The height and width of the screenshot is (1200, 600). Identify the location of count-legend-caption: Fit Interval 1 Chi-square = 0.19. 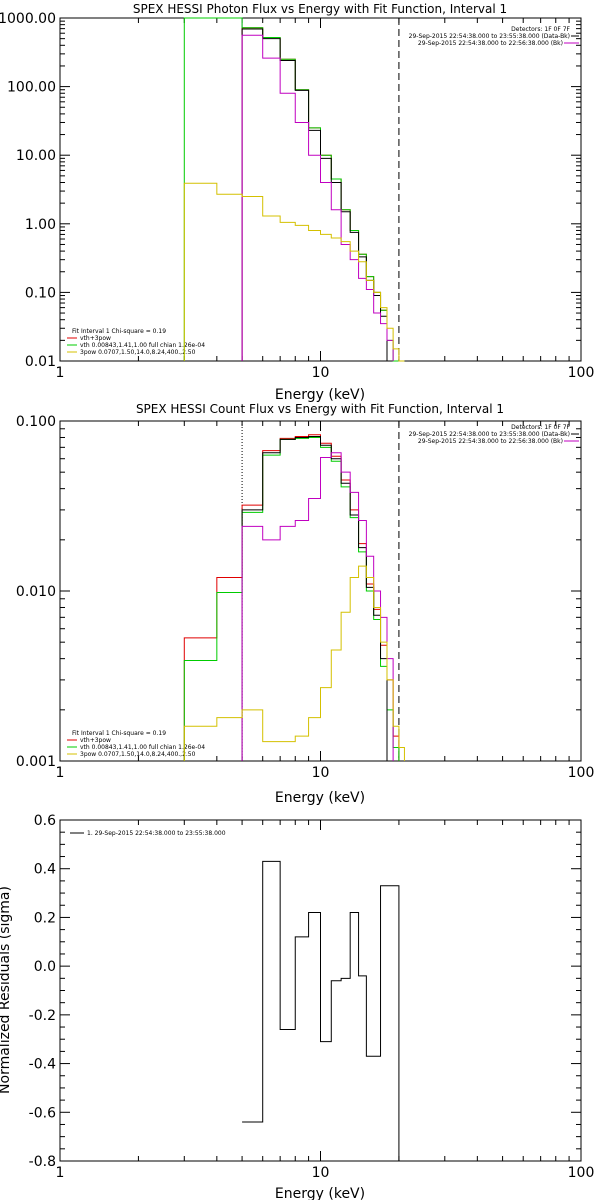
(119, 733).